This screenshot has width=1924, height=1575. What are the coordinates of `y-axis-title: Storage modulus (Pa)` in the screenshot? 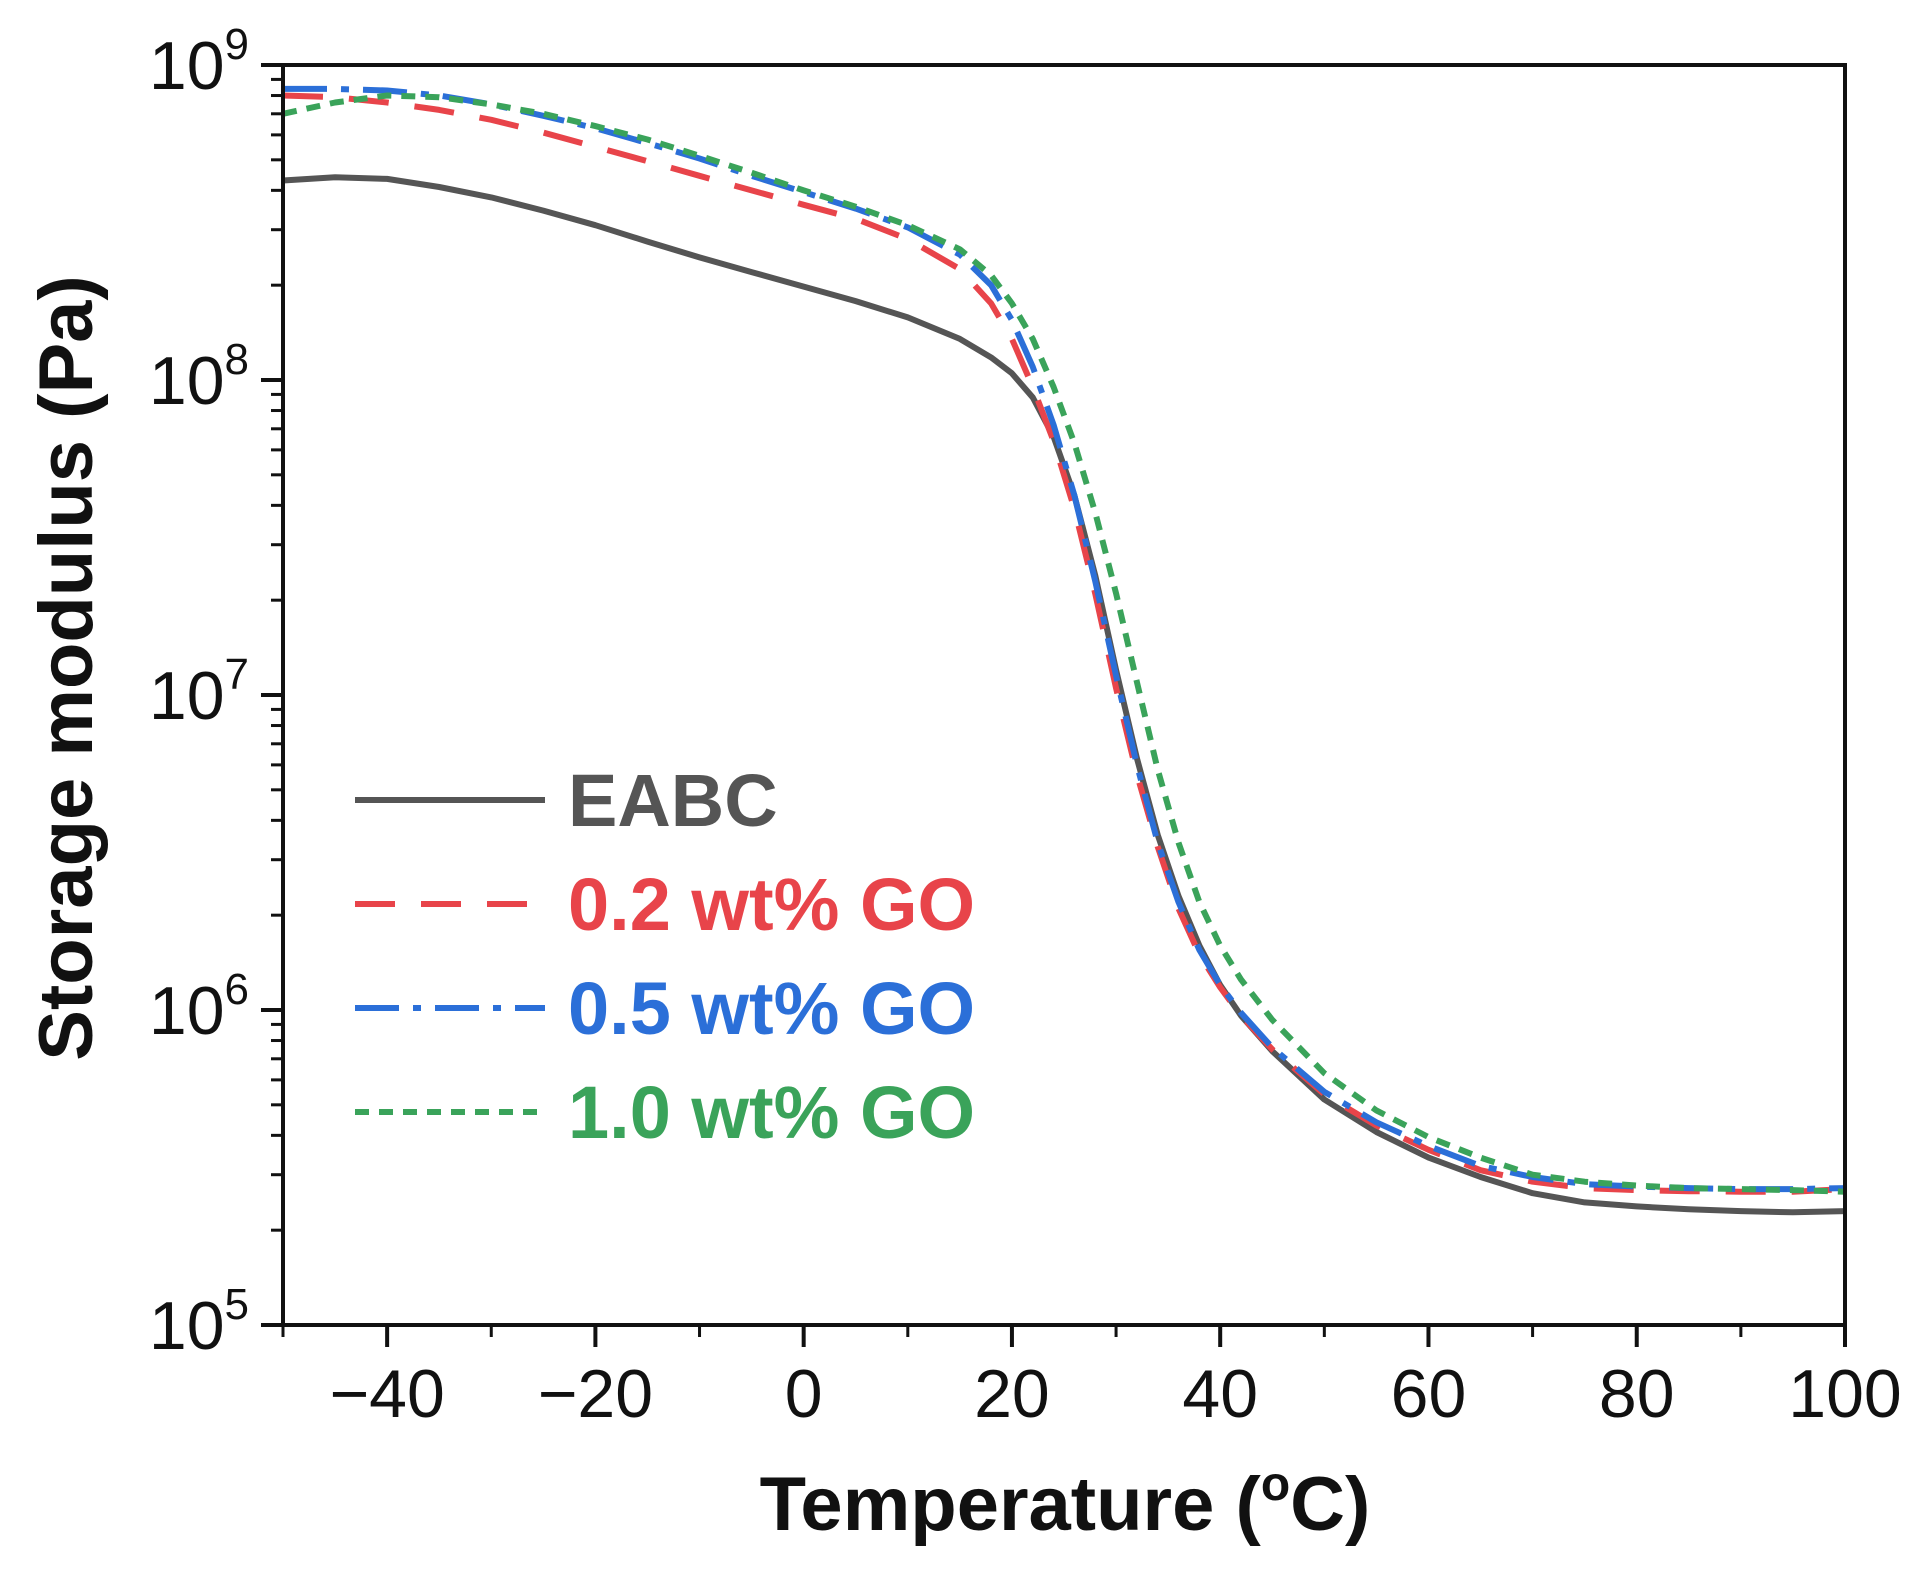 It's located at (66, 667).